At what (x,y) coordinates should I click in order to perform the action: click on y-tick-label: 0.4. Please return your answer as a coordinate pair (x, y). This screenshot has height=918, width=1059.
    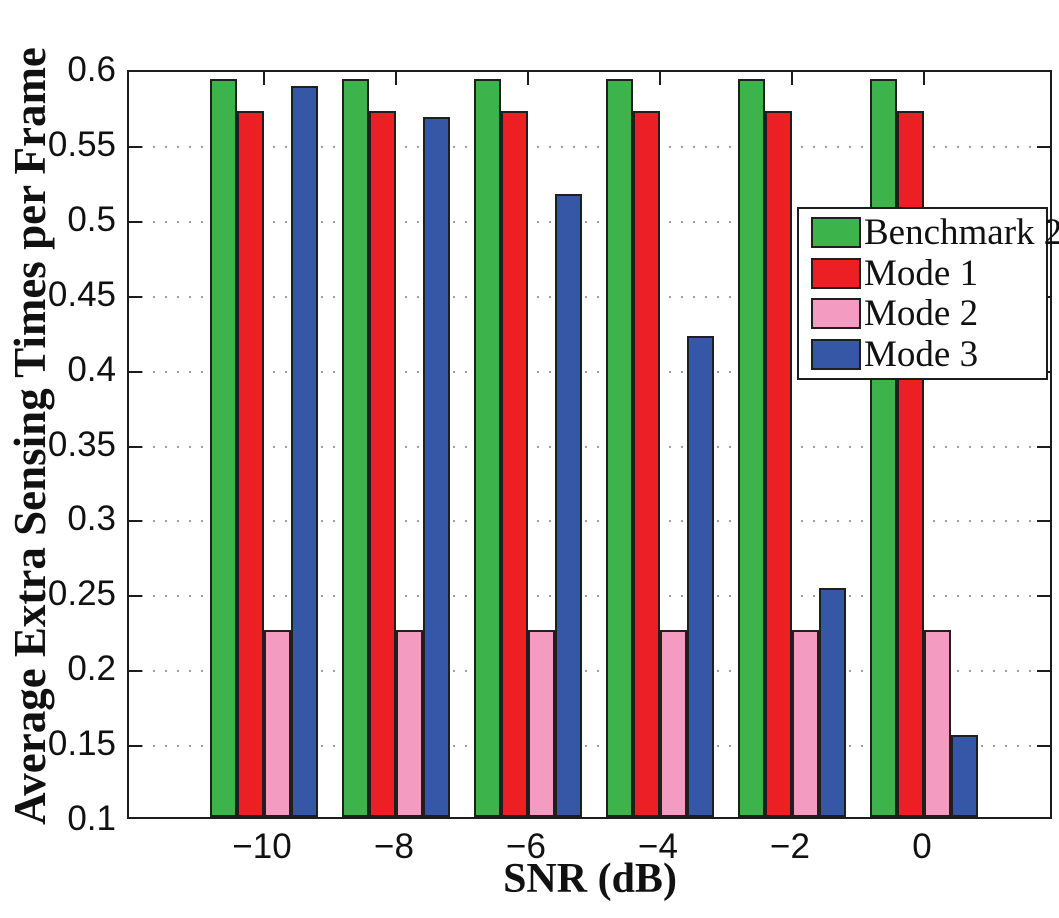
    Looking at the image, I should click on (91, 369).